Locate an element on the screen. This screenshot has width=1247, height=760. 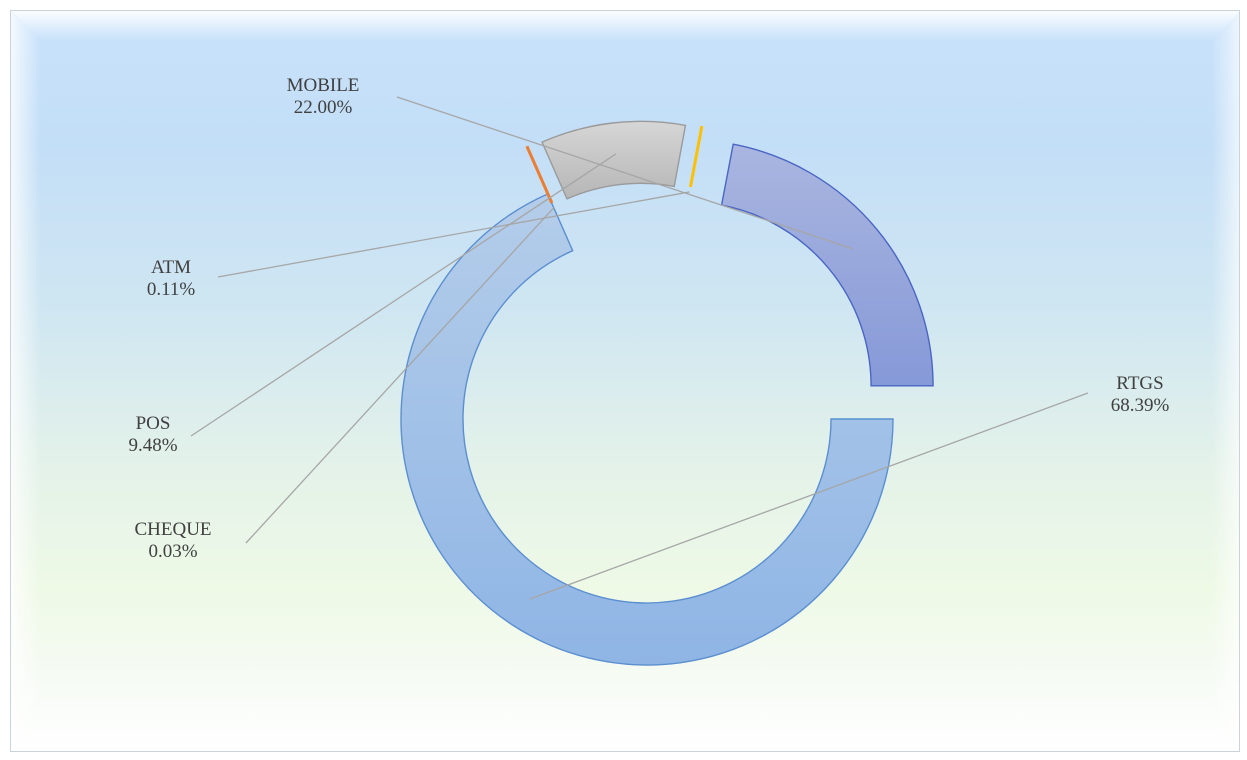
data-label-cheque: CHEQUE 0.03% is located at coordinates (172, 540).